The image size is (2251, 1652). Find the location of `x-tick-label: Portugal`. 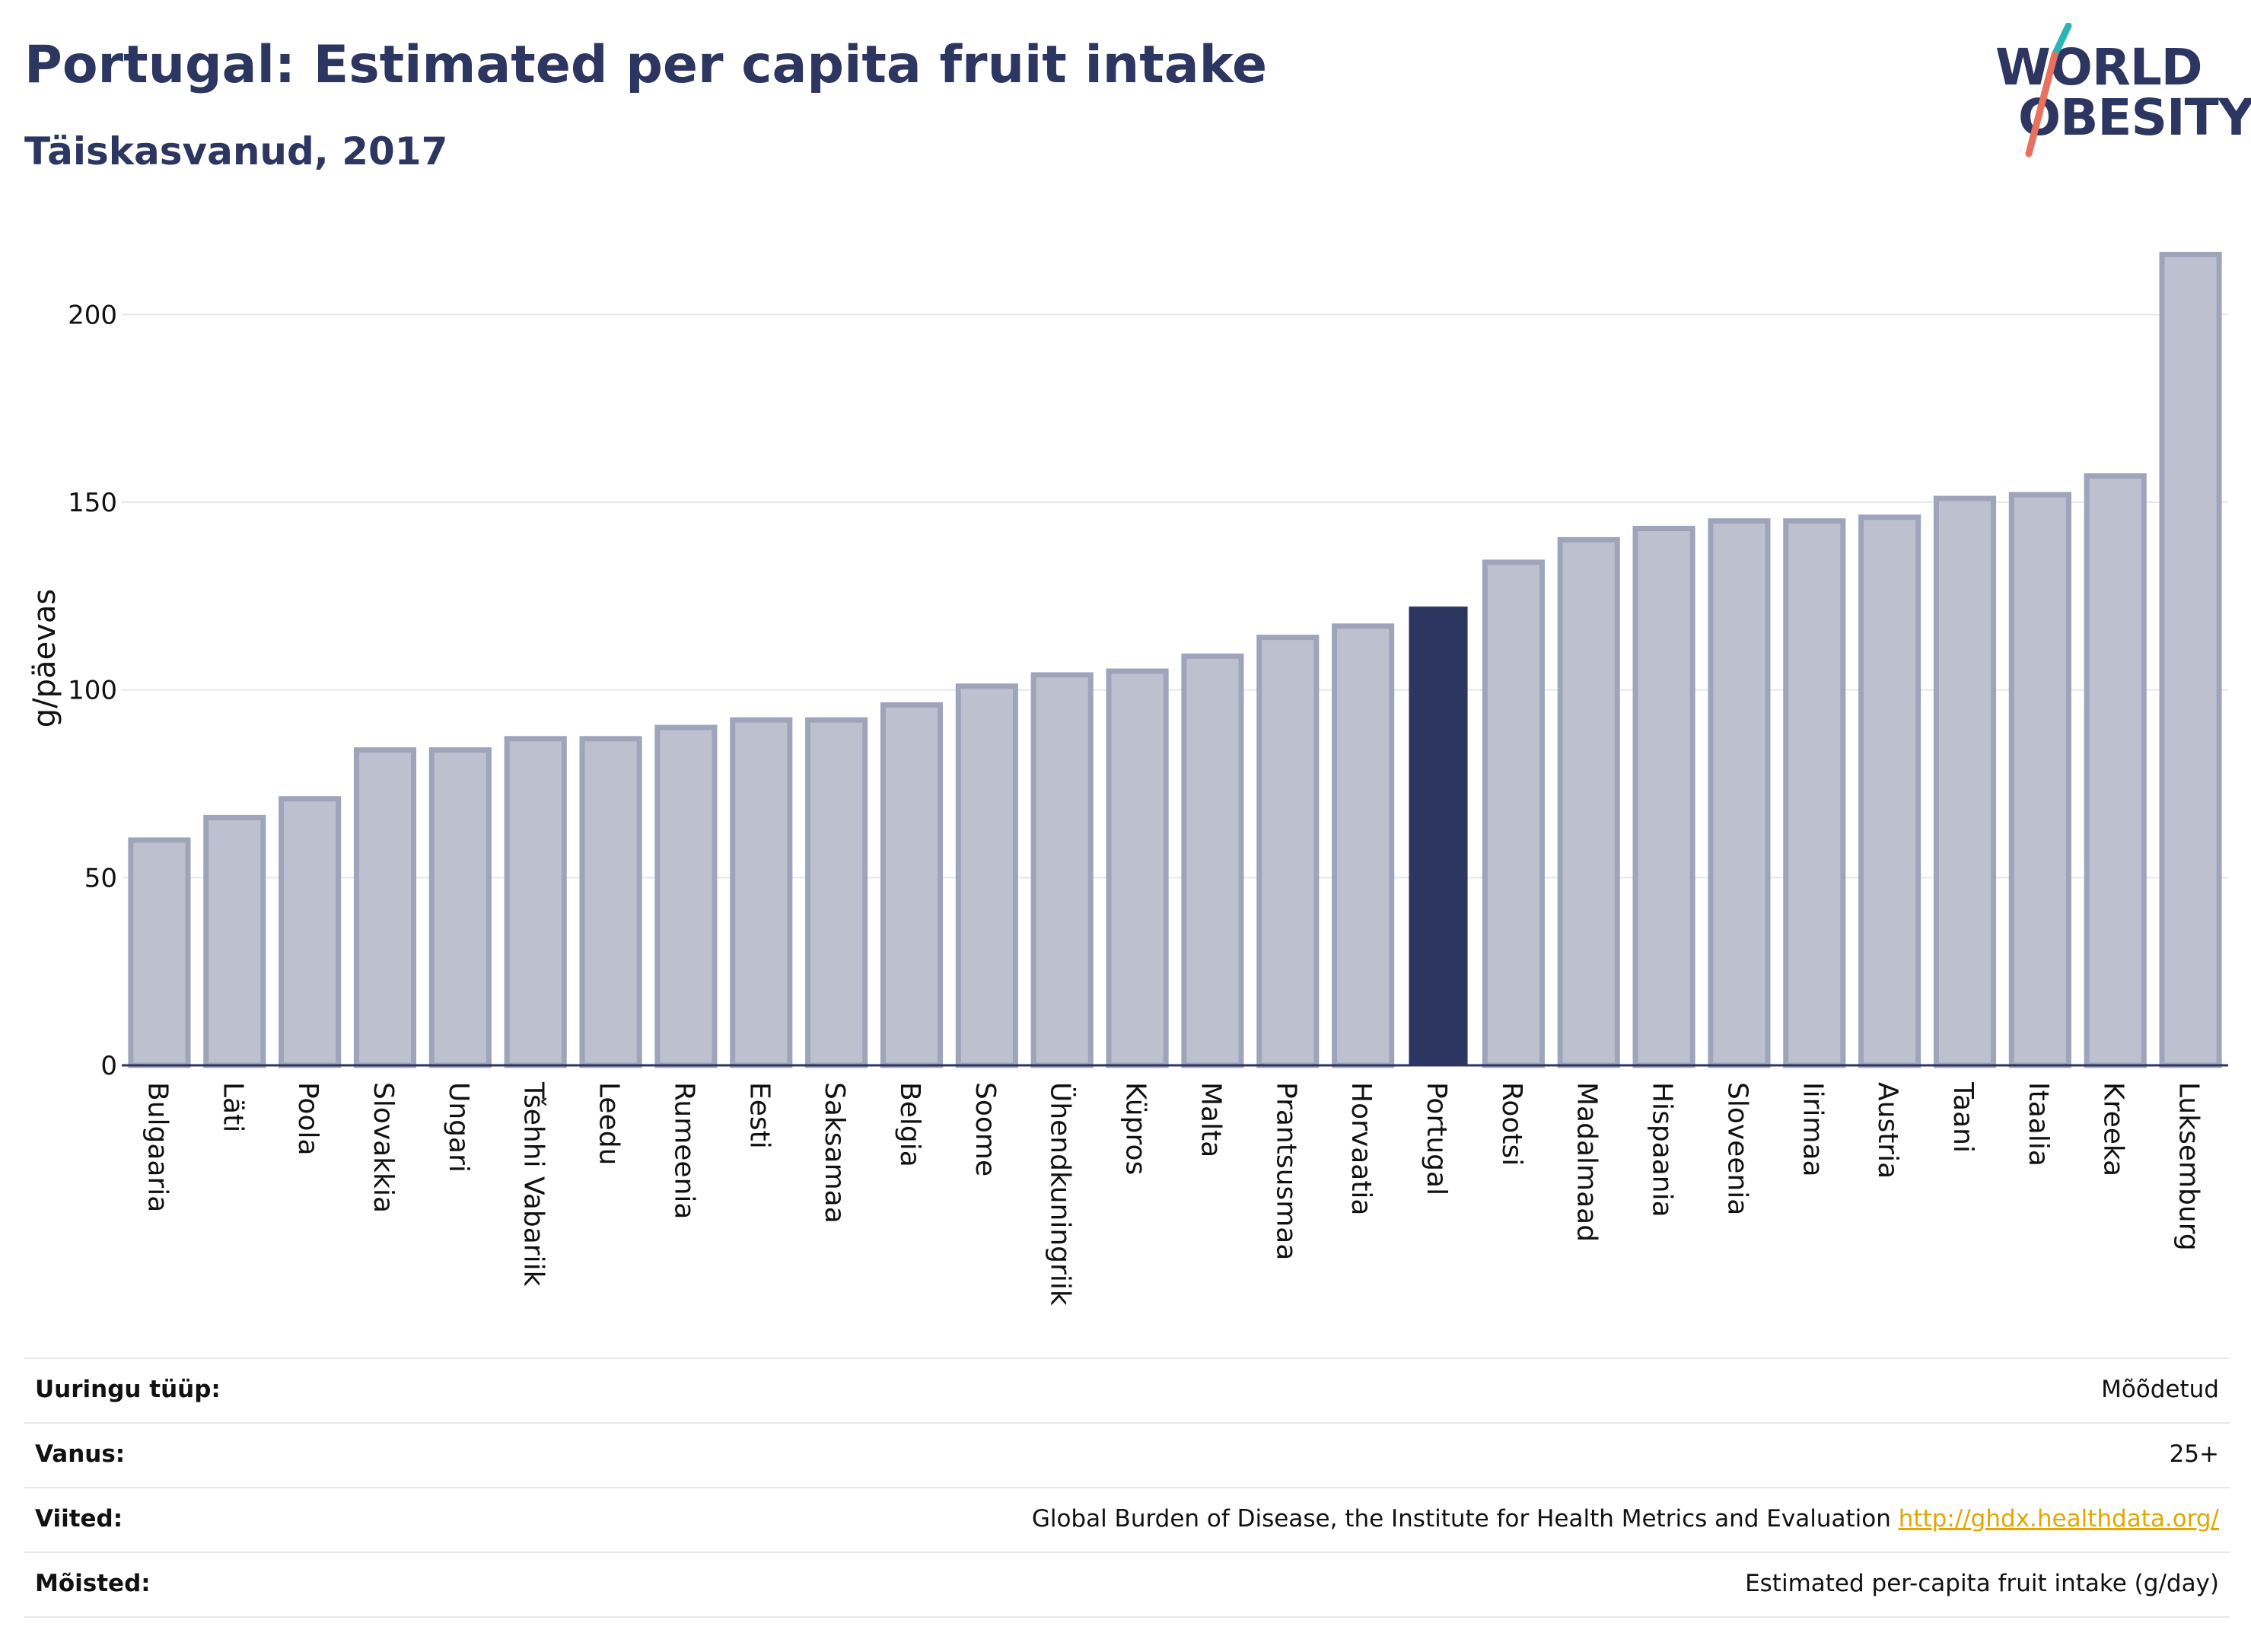

x-tick-label: Portugal is located at coordinates (1436, 1138).